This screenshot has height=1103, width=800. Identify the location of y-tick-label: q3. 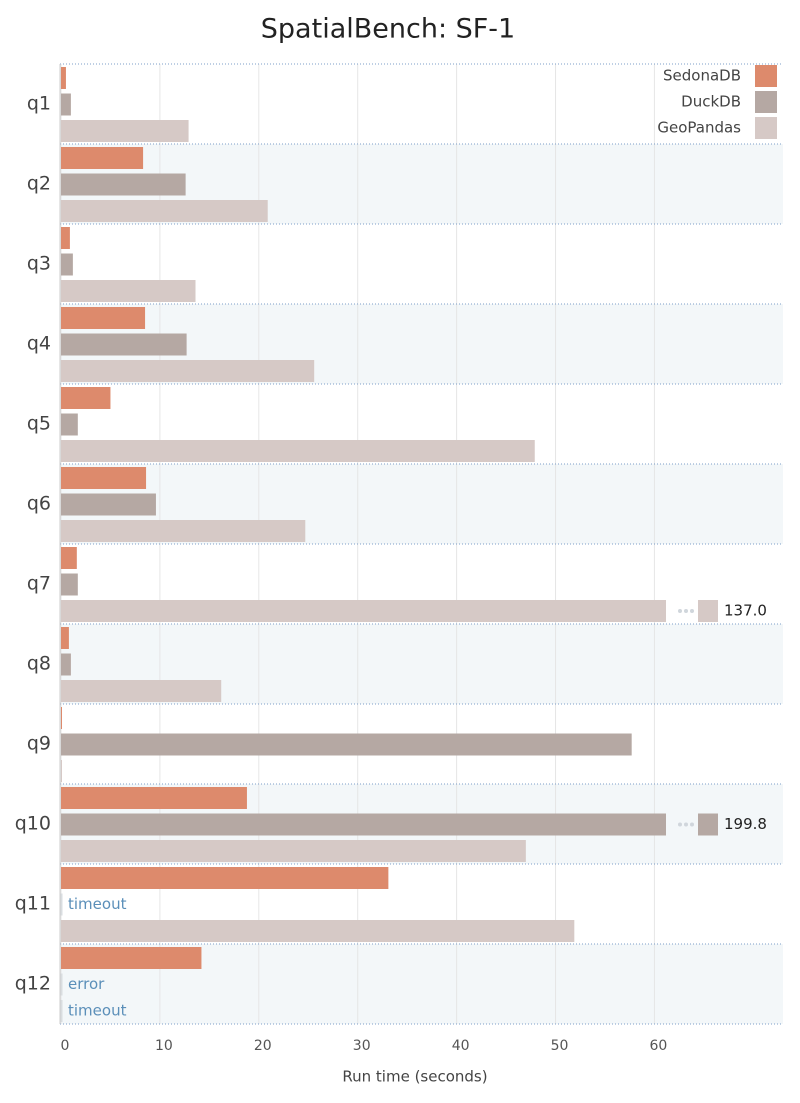
(39, 264).